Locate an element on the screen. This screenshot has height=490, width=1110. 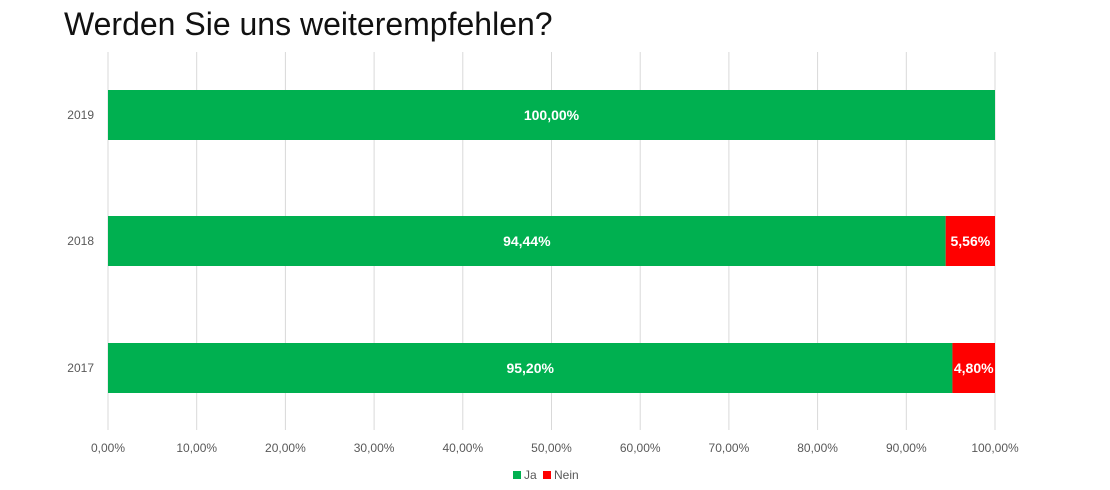
legend-swatch-nein is located at coordinates (547, 475).